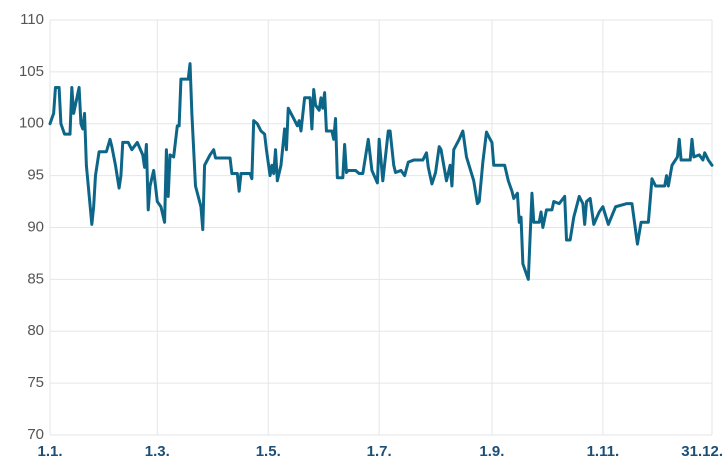  I want to click on x-tick-label: 1.3., so click(157, 451).